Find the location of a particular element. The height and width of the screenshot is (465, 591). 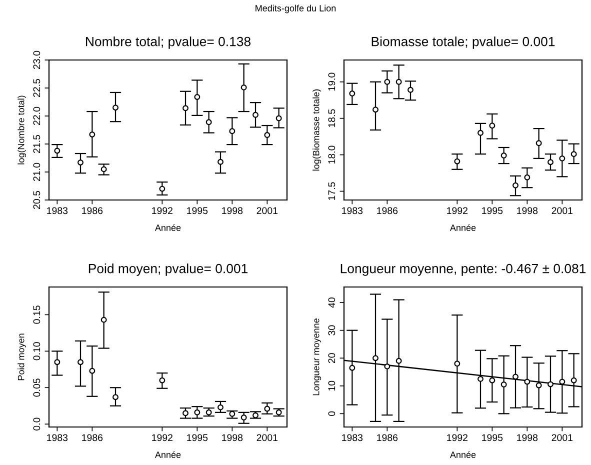

chart-title: Biomasse totale; pvalue= 0.001 is located at coordinates (463, 42).